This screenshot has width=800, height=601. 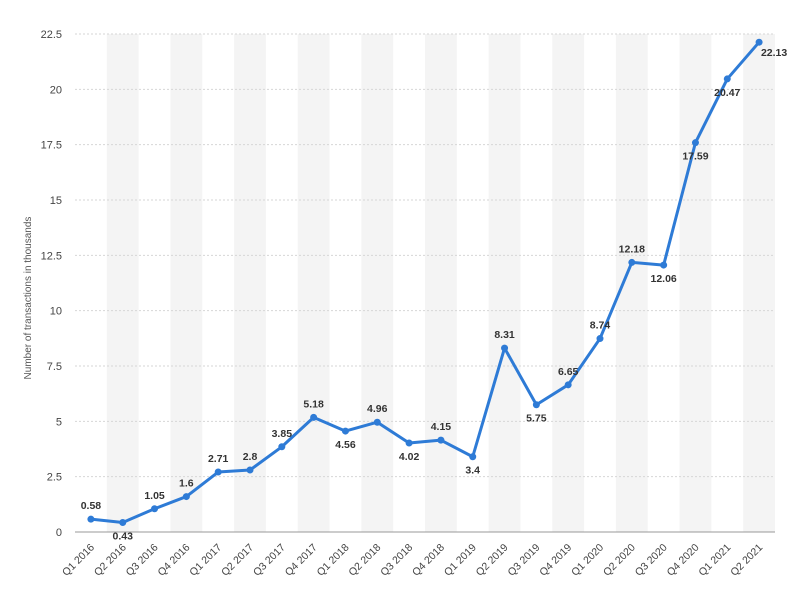 I want to click on x-tick-label: Q1 2021, so click(x=714, y=560).